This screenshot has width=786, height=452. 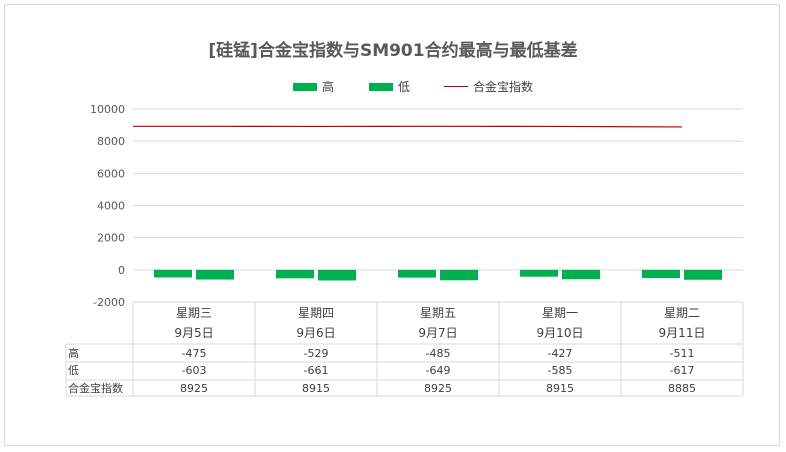 What do you see at coordinates (316, 313) in the screenshot?
I see `category-label: 星期四` at bounding box center [316, 313].